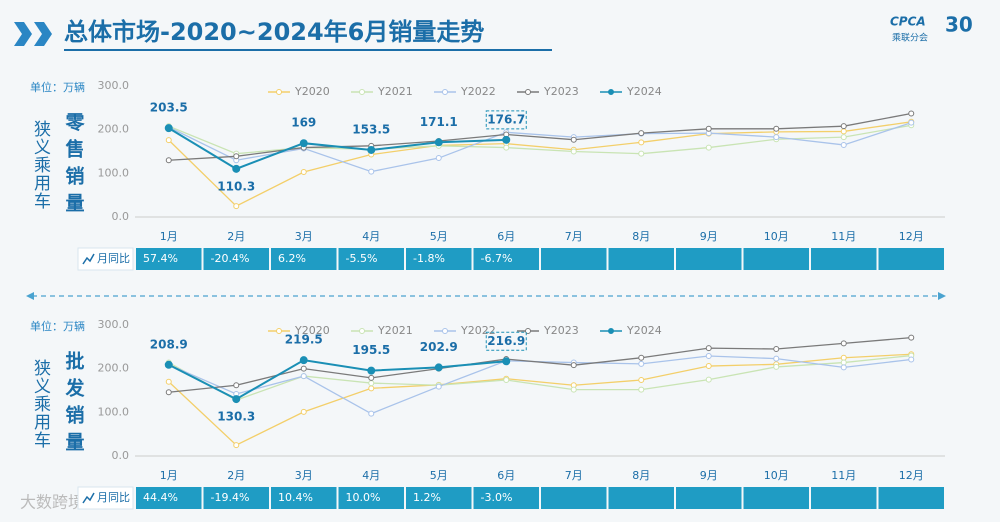 This screenshot has width=1000, height=522. What do you see at coordinates (439, 475) in the screenshot?
I see `x-tick-label: 5月` at bounding box center [439, 475].